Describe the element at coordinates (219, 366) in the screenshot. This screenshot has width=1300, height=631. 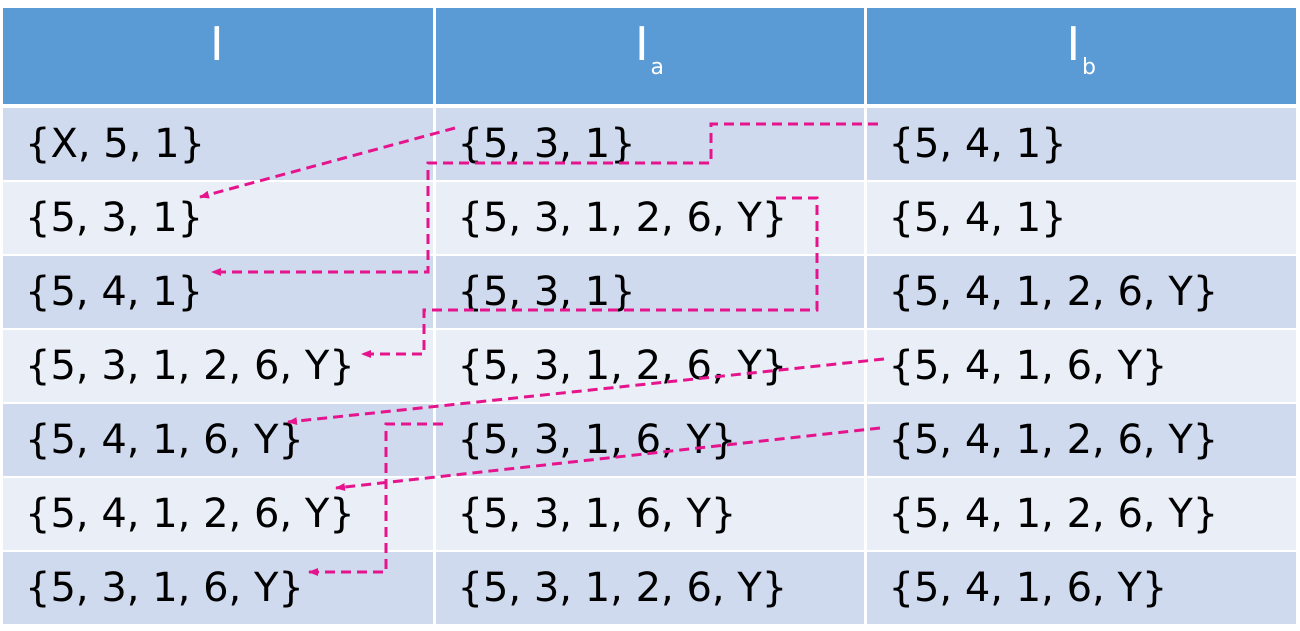
I see `cell-i: {5, 3, 1, 2, 6, Y}` at that location.